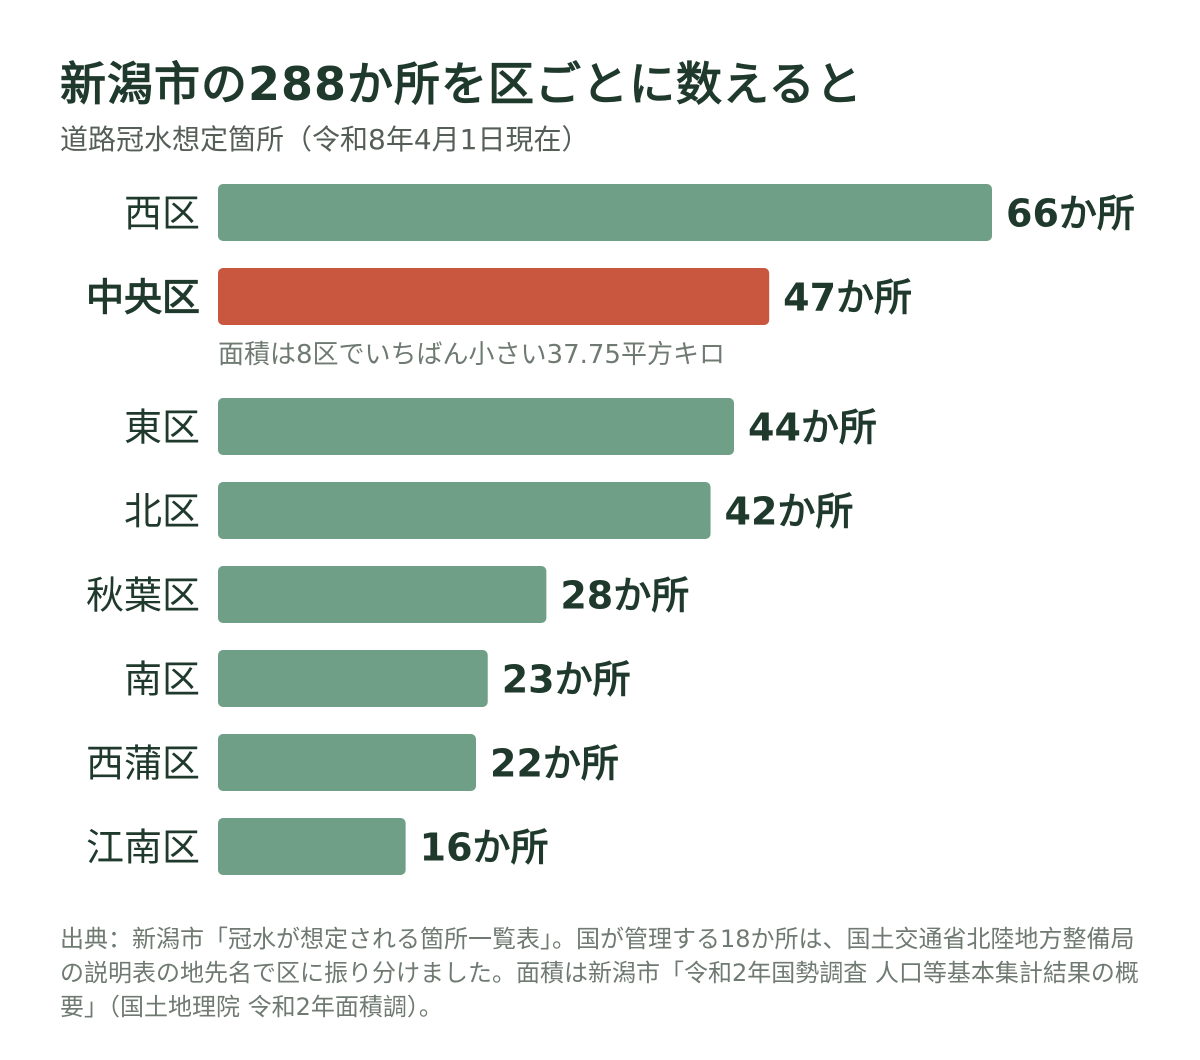 This screenshot has height=1060, width=1200. Describe the element at coordinates (162, 428) in the screenshot. I see `category-label: 東区` at that location.